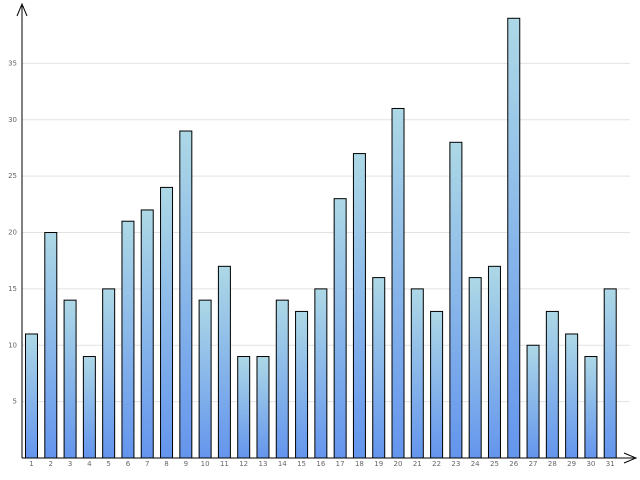 The image size is (640, 480). What do you see at coordinates (166, 464) in the screenshot?
I see `x-tick-label: 8` at bounding box center [166, 464].